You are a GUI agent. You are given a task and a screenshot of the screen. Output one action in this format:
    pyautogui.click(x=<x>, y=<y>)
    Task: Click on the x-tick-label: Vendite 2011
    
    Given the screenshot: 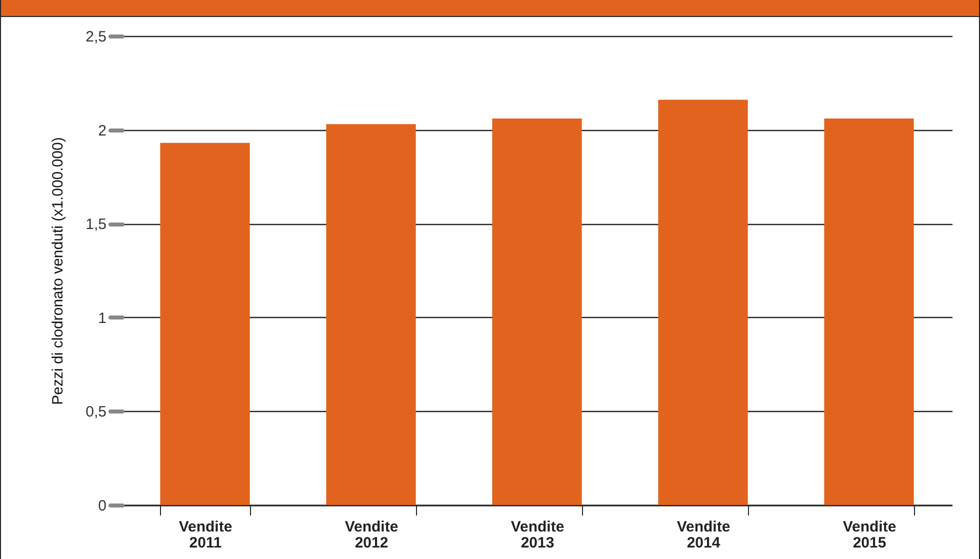 What is the action you would take?
    pyautogui.click(x=205, y=535)
    